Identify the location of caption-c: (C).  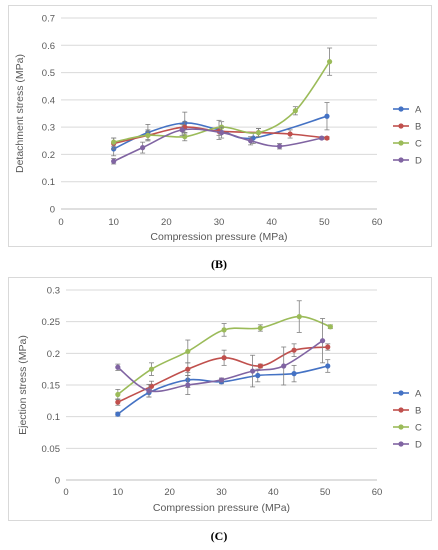
(219, 536).